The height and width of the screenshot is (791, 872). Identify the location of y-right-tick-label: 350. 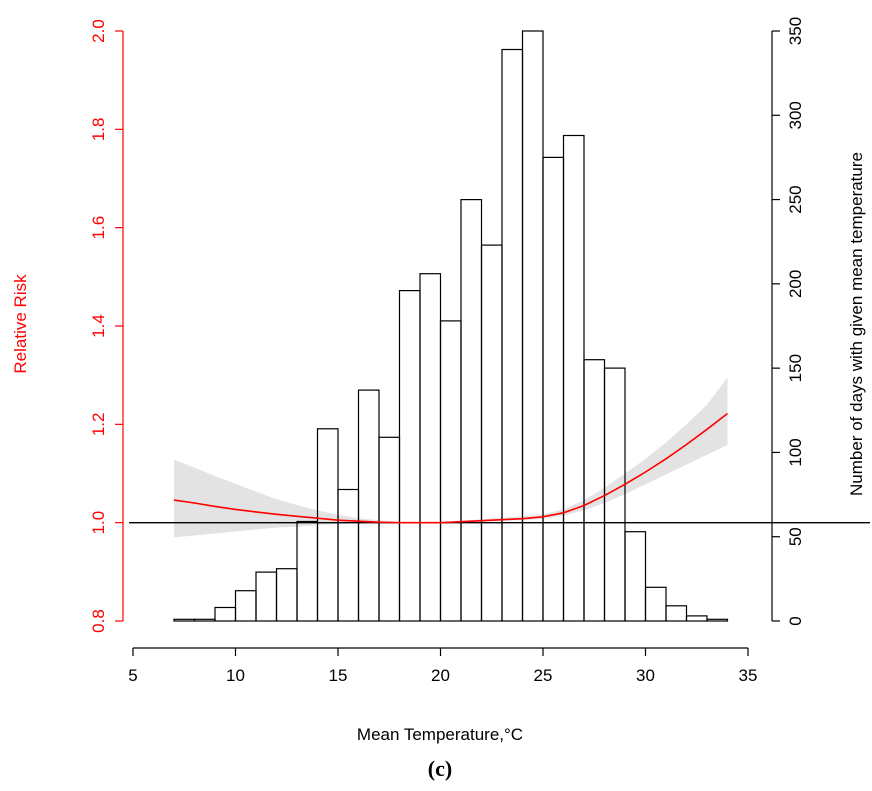
(795, 31).